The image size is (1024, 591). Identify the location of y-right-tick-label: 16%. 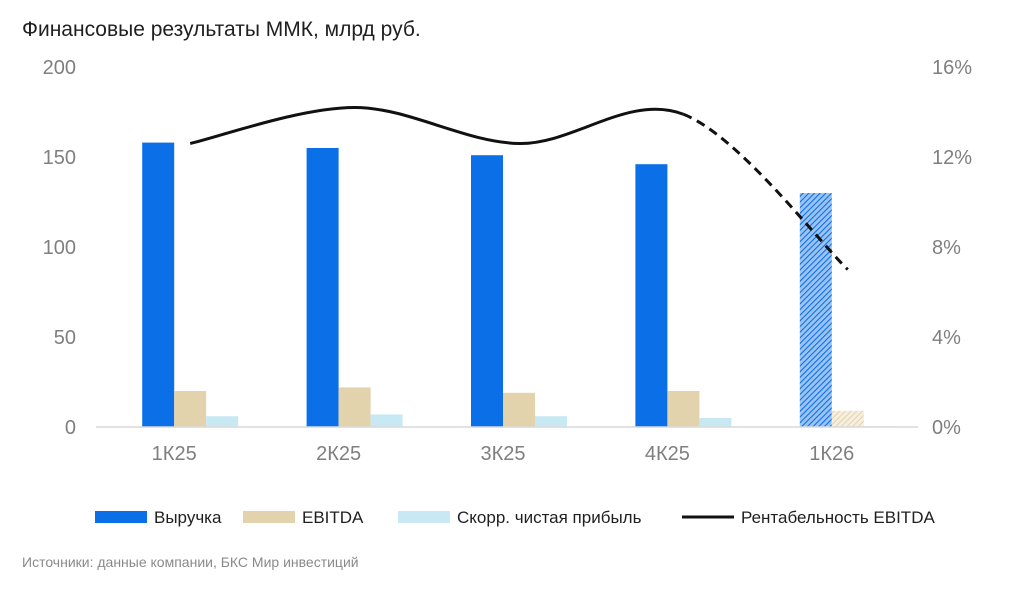
(952, 68).